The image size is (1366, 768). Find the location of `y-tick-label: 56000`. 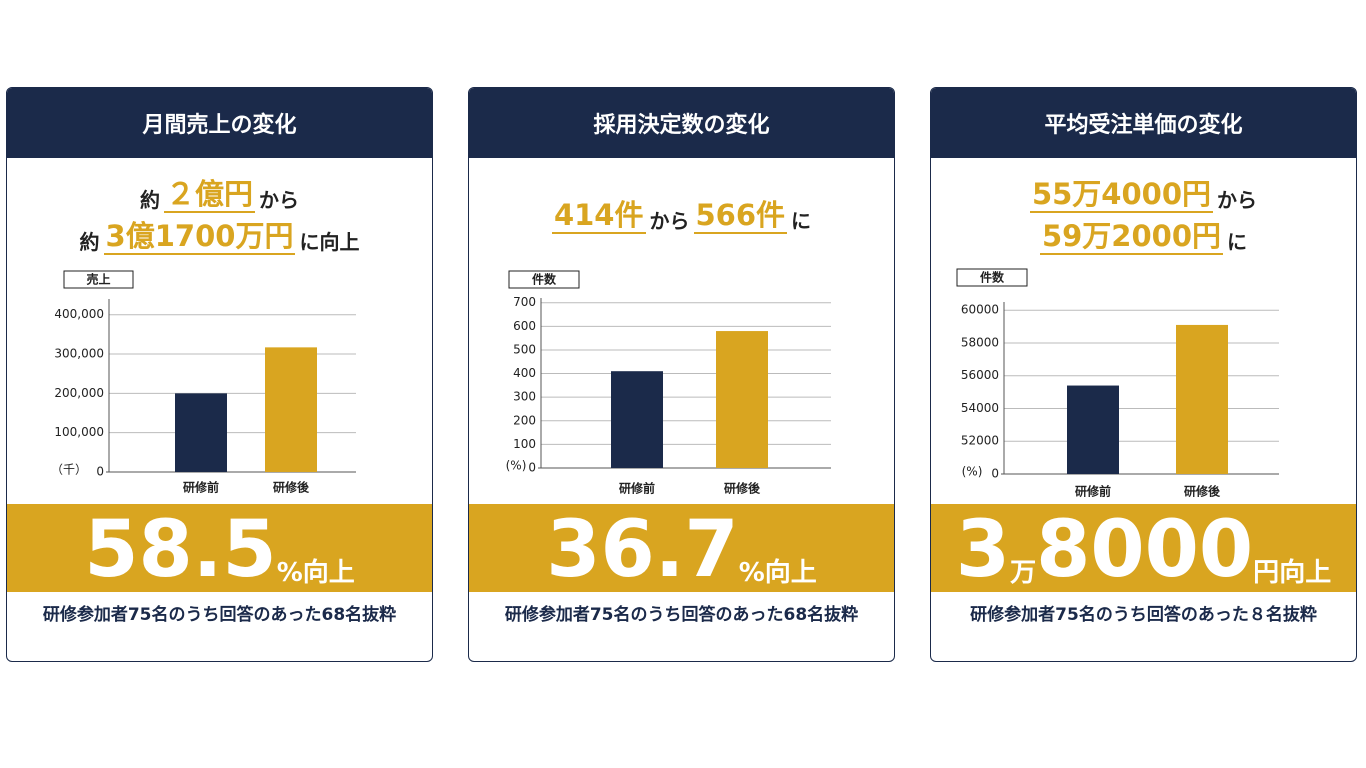

y-tick-label: 56000 is located at coordinates (980, 375).